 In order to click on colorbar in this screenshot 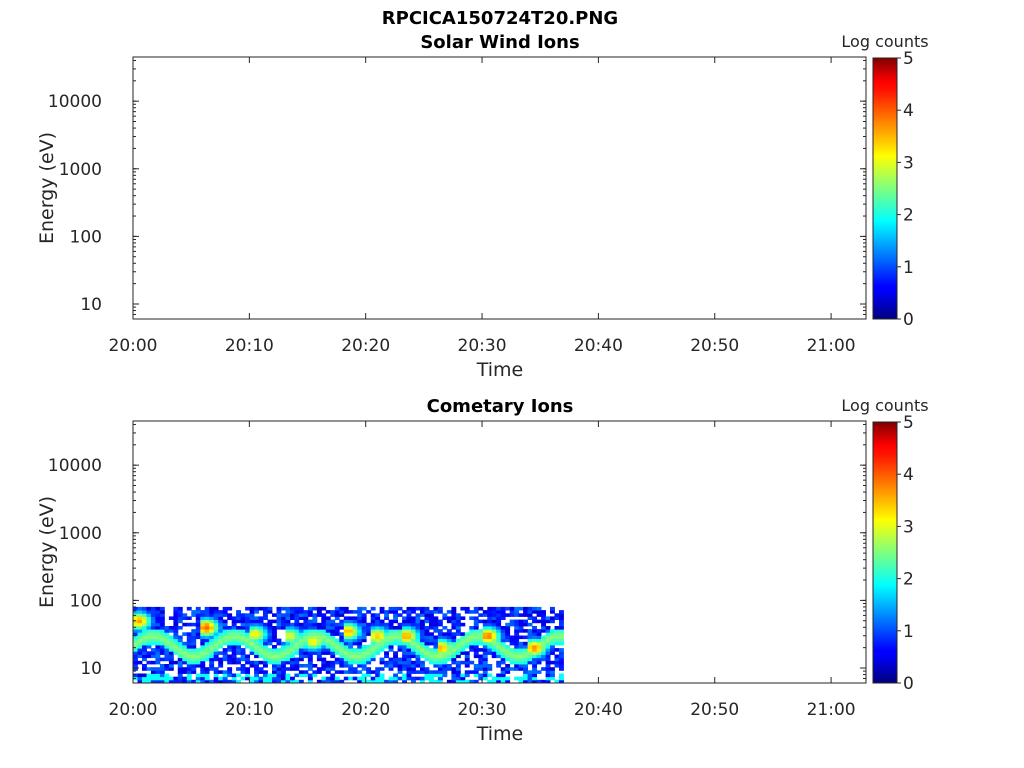, I will do `click(885, 188)`.